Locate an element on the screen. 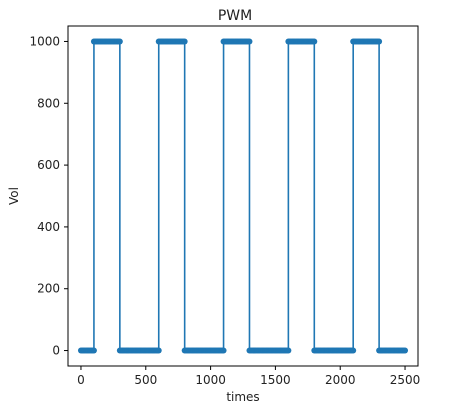  x-axis: 0 500 1000 1500 2000 2500 is located at coordinates (248, 376).